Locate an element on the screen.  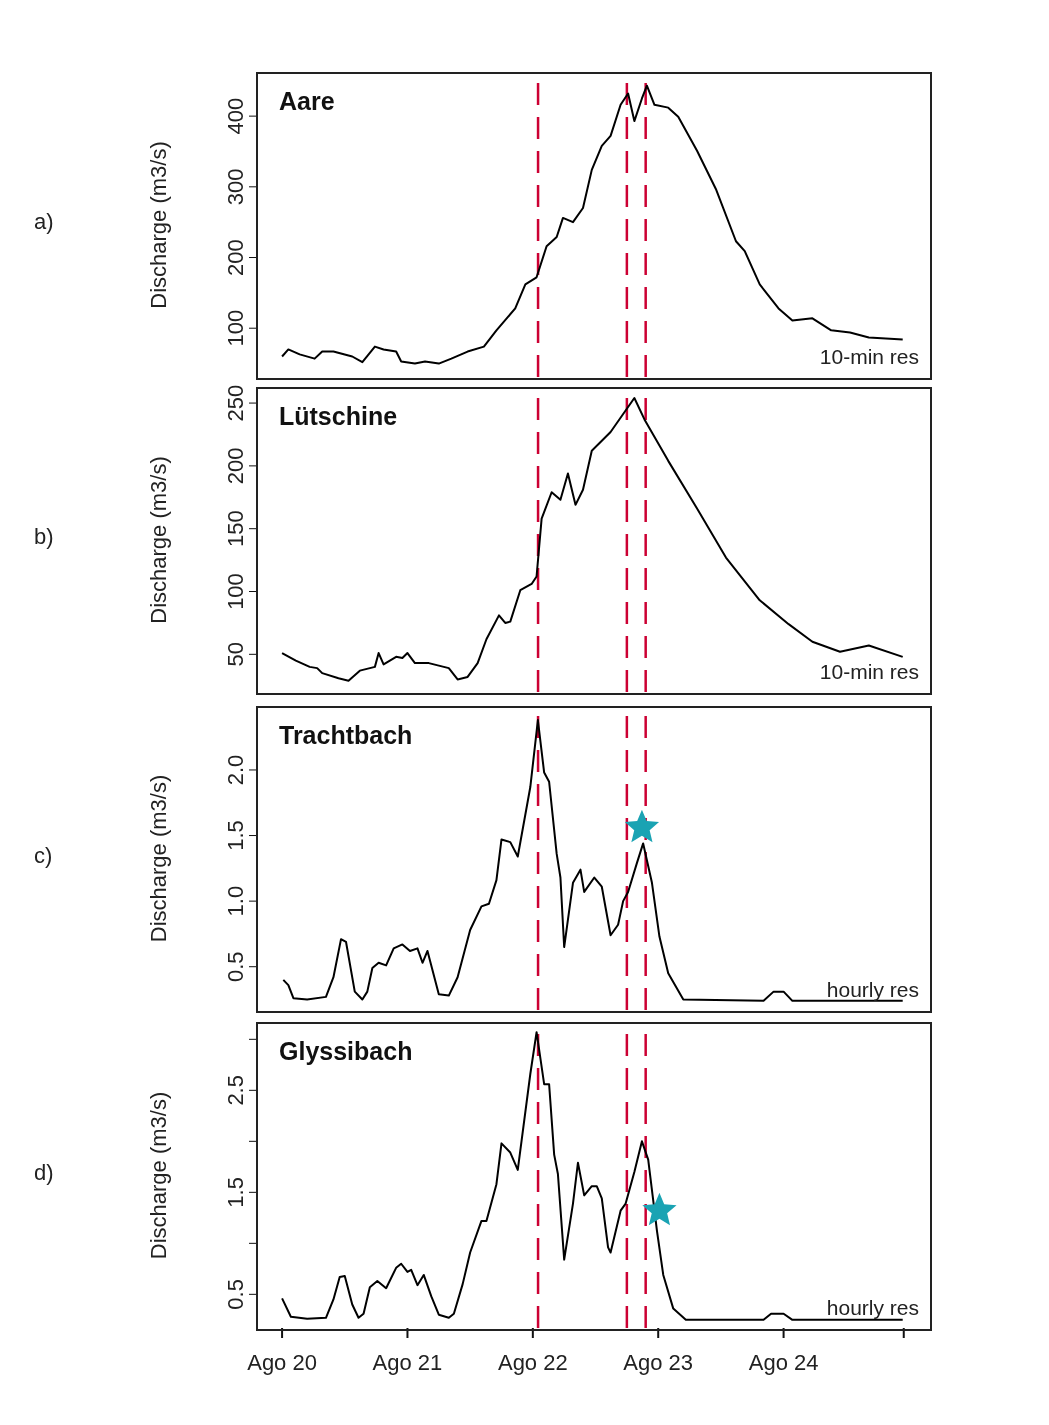
x-tick-label: Ago 24 is located at coordinates (783, 1362).